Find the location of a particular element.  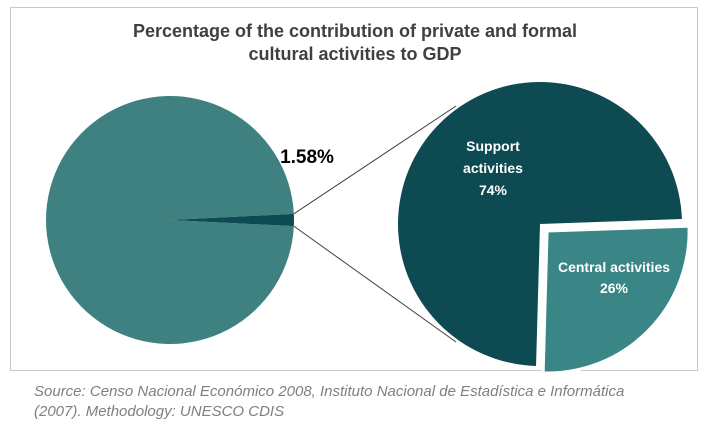

connector-line-bottom is located at coordinates (375, 284).